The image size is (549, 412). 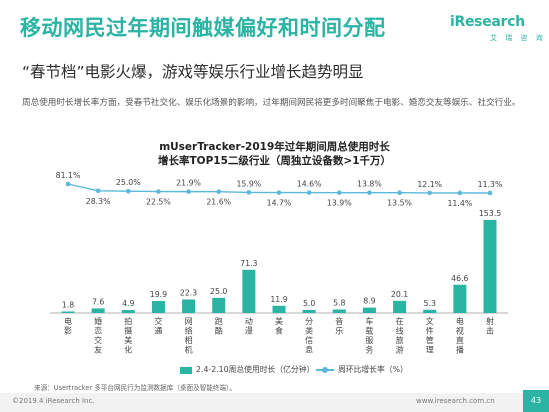 I want to click on growth-rate-label: 11.4%, so click(x=459, y=203).